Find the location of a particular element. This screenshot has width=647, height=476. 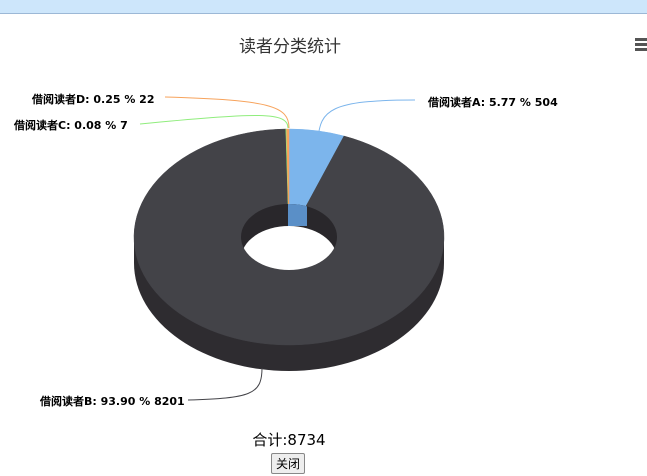

connector-a is located at coordinates (366, 120).